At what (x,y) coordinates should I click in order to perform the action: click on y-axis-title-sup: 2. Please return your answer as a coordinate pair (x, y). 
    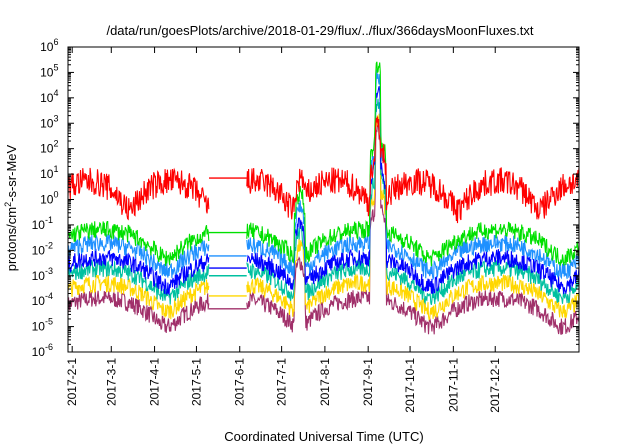
    Looking at the image, I should click on (8, 204).